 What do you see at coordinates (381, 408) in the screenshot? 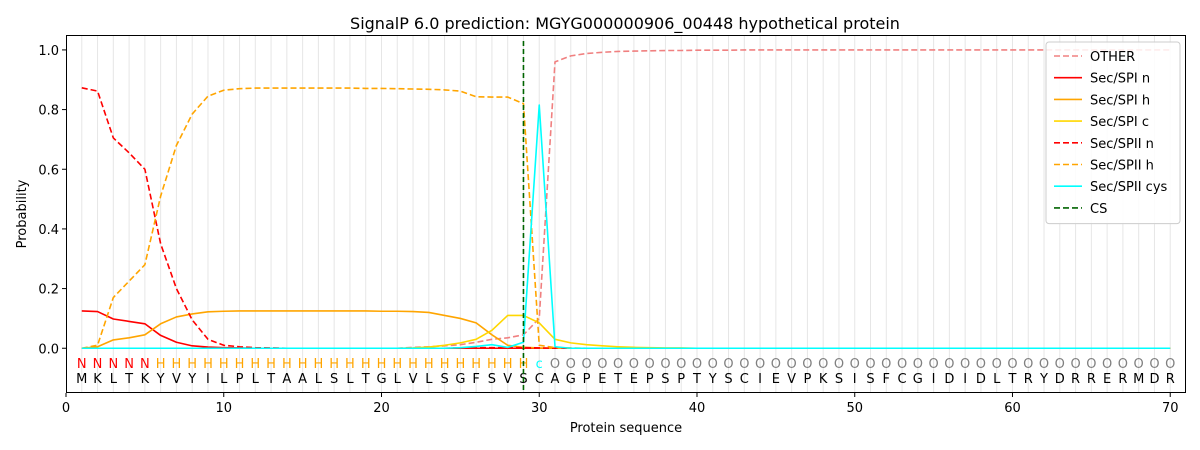
I see `x-tick-label: 20` at bounding box center [381, 408].